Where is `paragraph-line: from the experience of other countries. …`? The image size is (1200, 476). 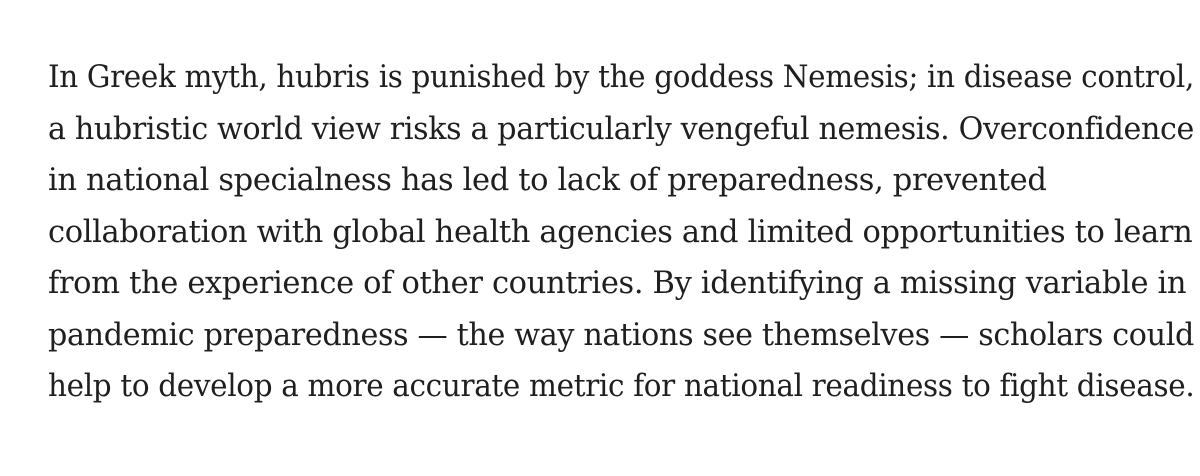 paragraph-line: from the experience of other countries. … is located at coordinates (617, 283).